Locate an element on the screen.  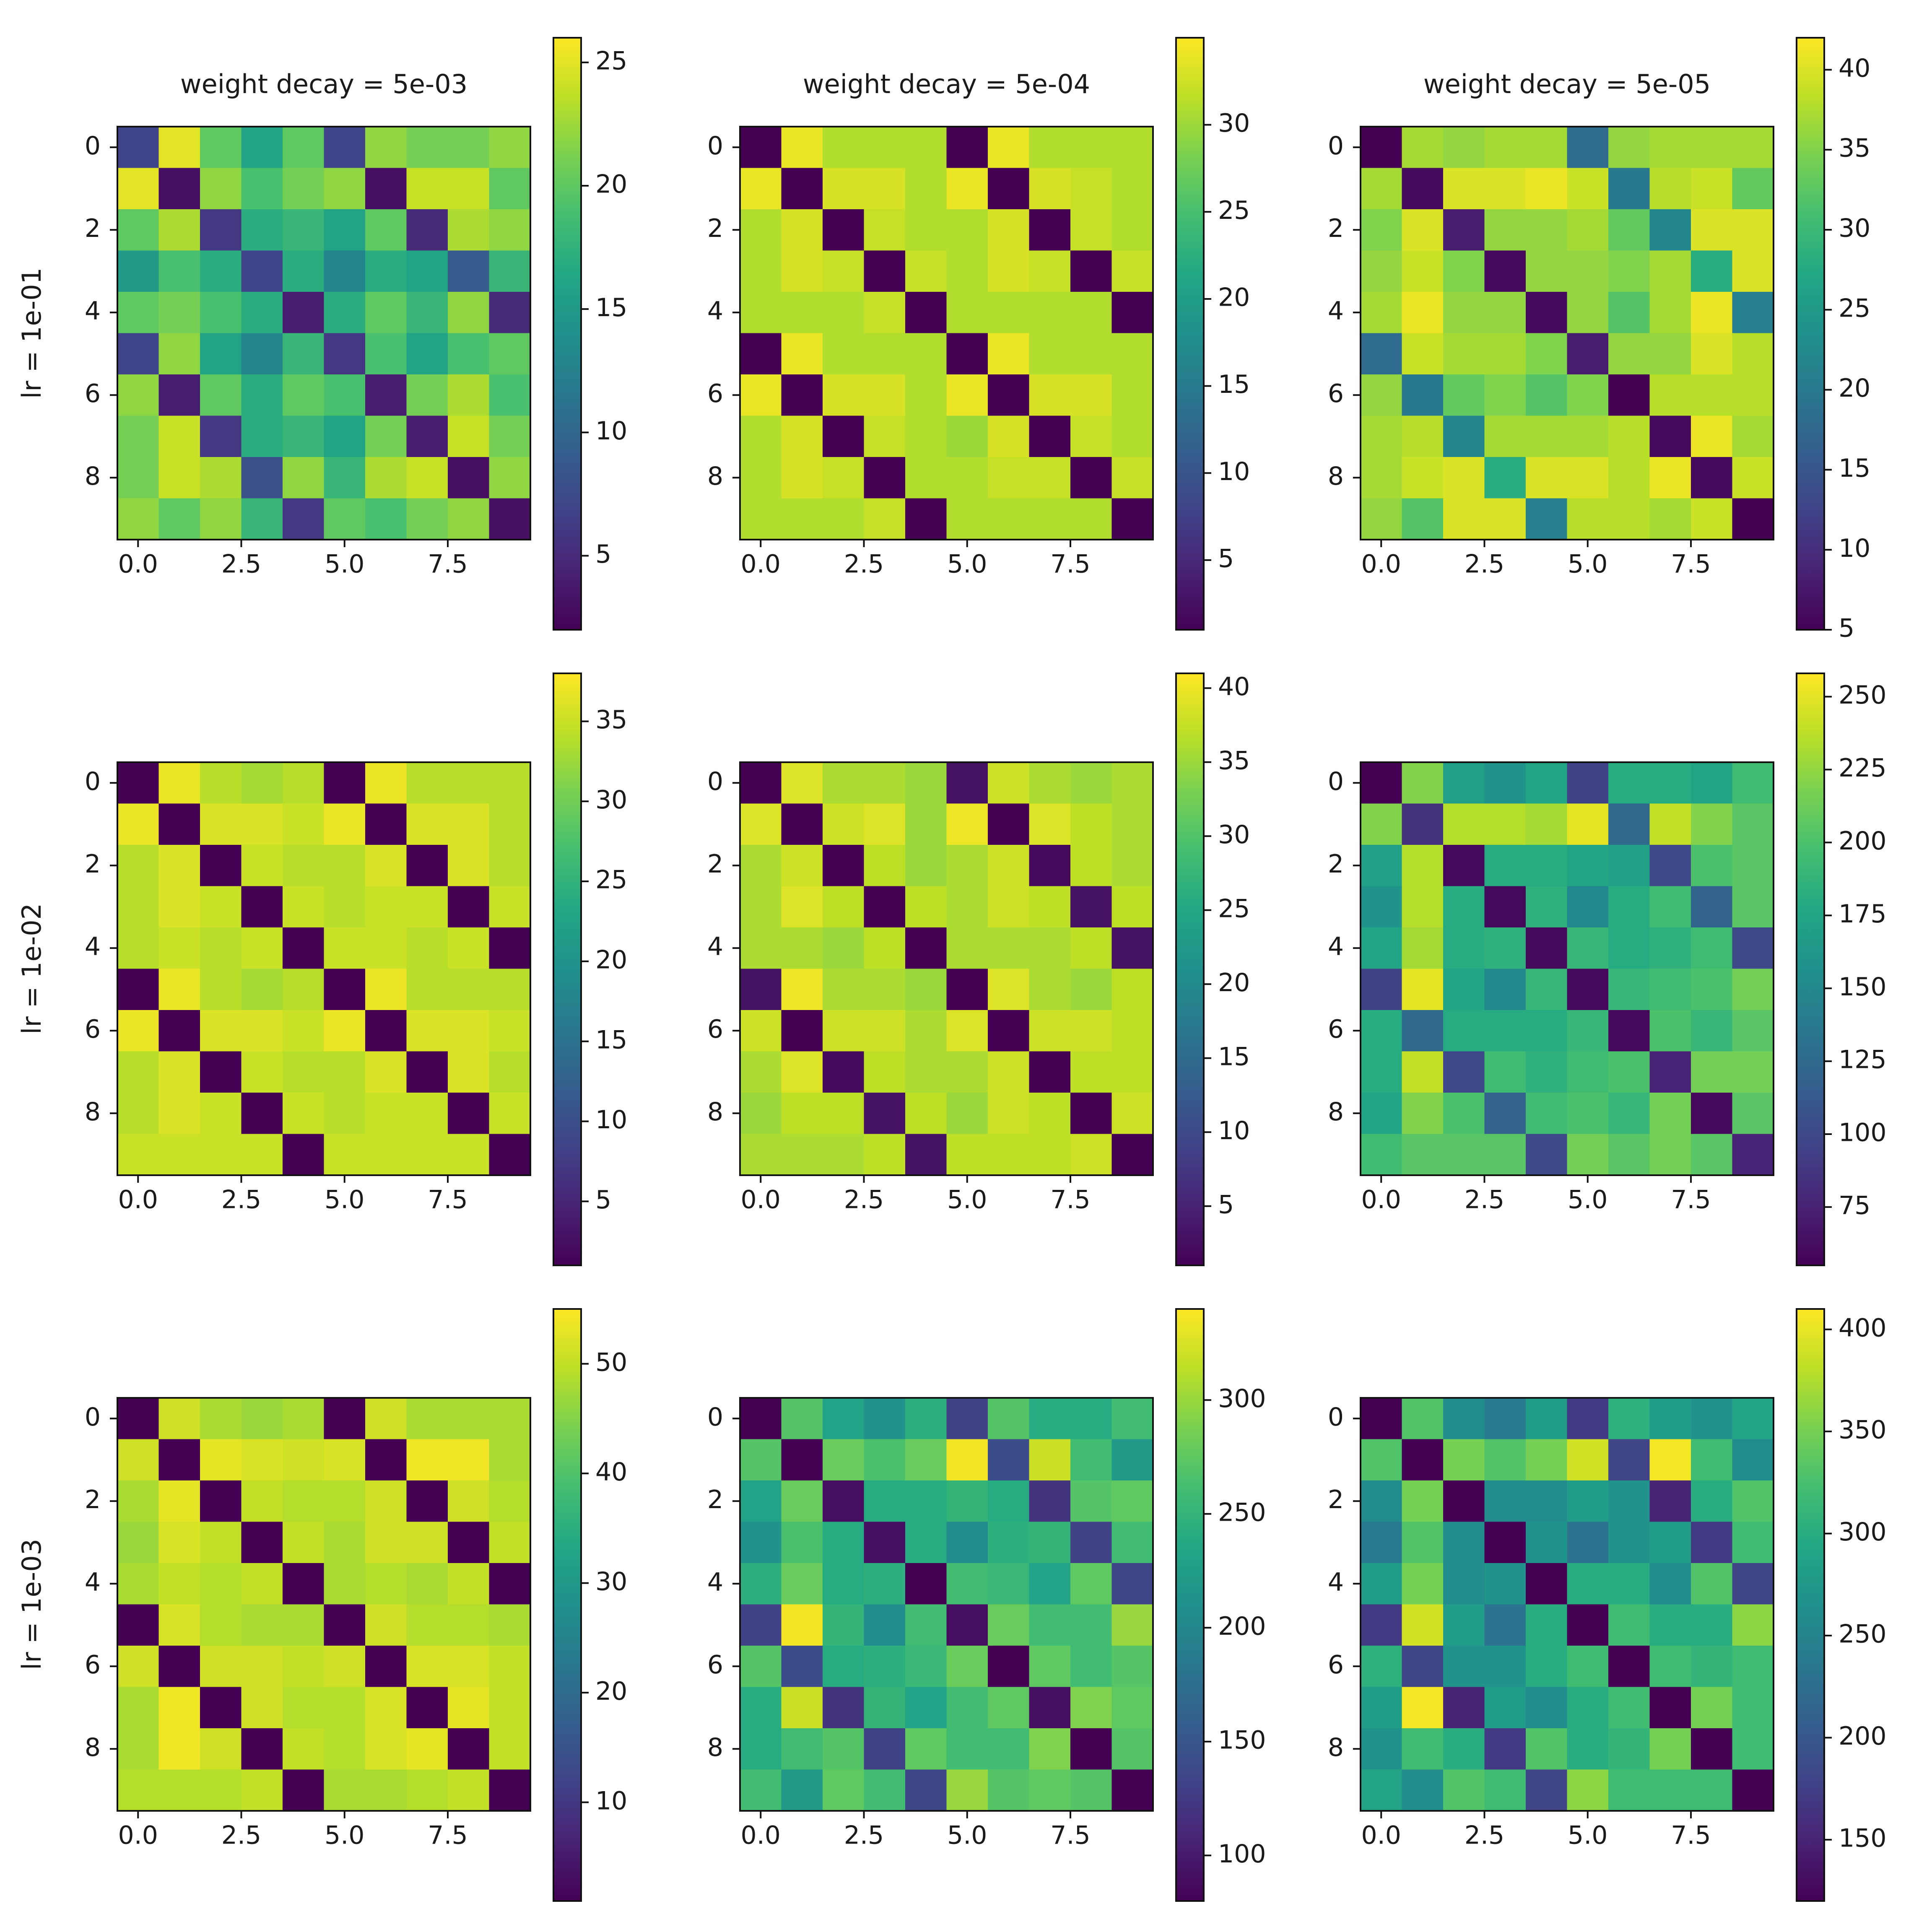
colorbar-frame is located at coordinates (1810, 334).